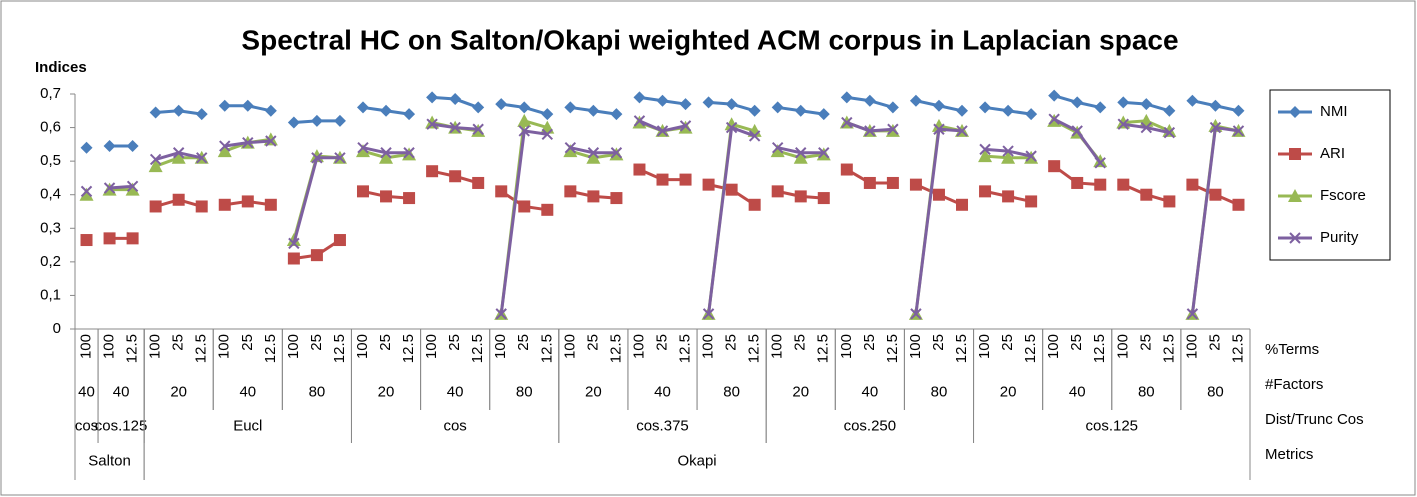 The height and width of the screenshot is (497, 1417). What do you see at coordinates (50, 93) in the screenshot?
I see `y-tick-label: 0,7` at bounding box center [50, 93].